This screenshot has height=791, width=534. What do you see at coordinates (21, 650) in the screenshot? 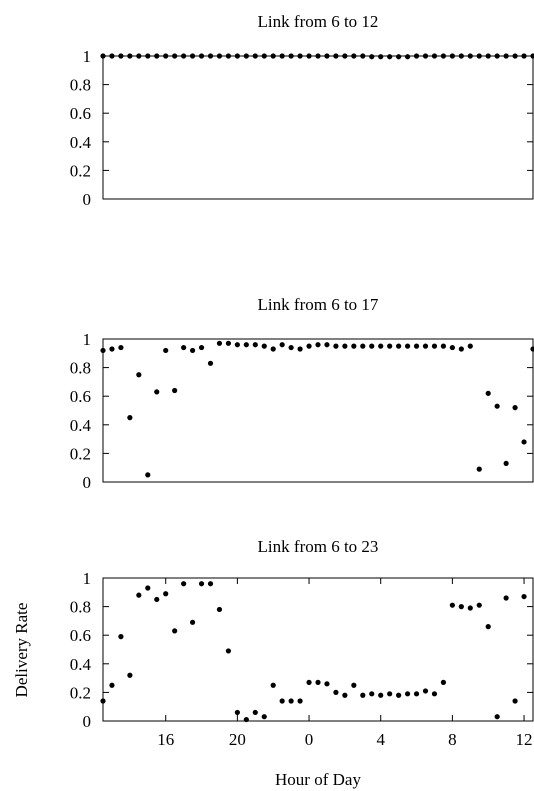
I see `y-axis-label: Delivery Rate` at bounding box center [21, 650].